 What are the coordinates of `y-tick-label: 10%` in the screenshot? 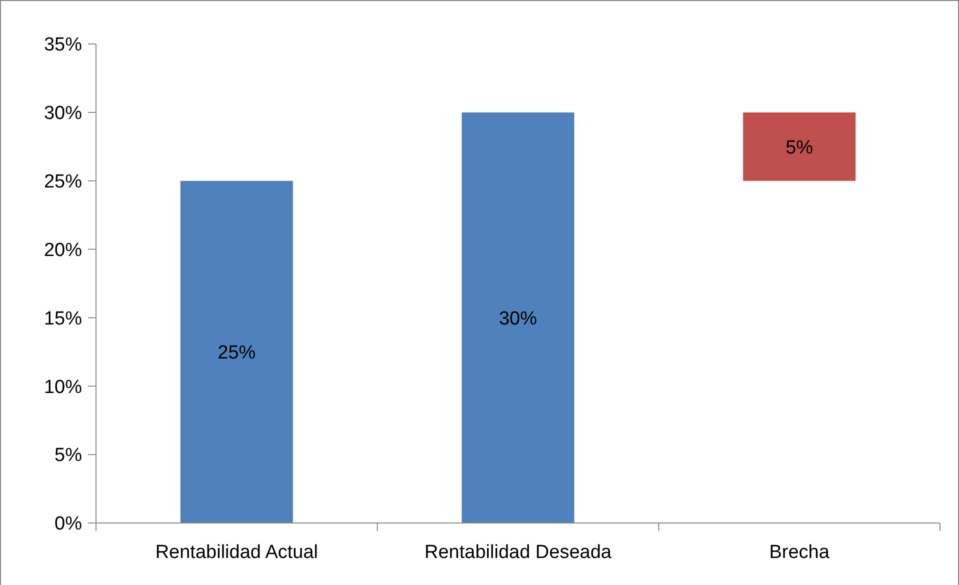 It's located at (63, 387).